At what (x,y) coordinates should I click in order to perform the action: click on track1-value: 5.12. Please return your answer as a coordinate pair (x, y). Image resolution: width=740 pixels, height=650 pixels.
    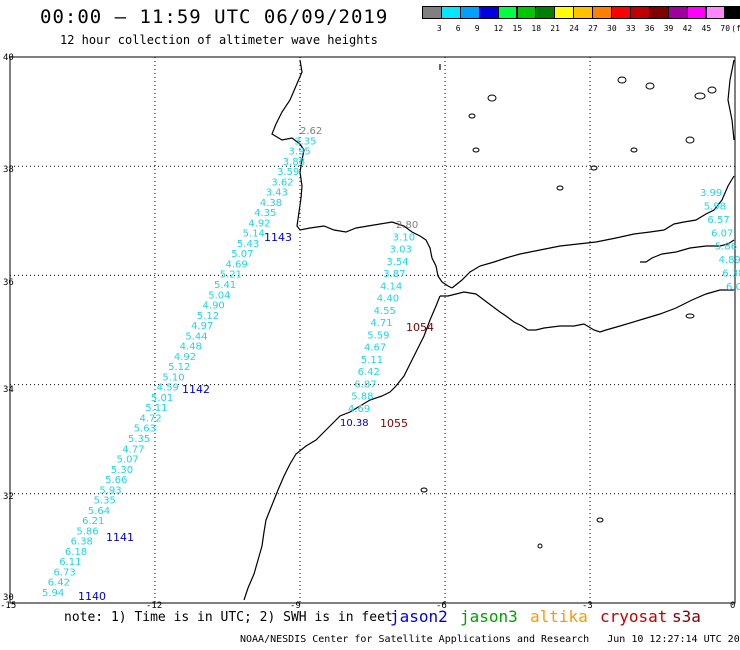
    Looking at the image, I should click on (179, 367).